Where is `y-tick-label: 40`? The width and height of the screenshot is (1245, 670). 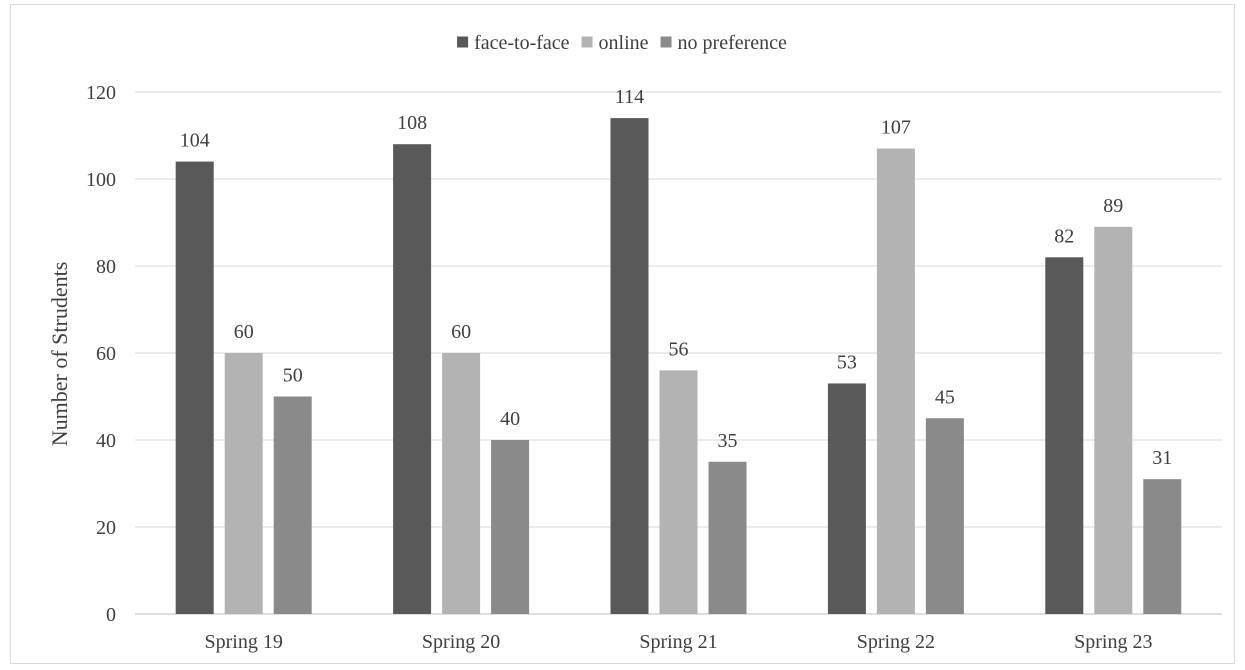 y-tick-label: 40 is located at coordinates (106, 441).